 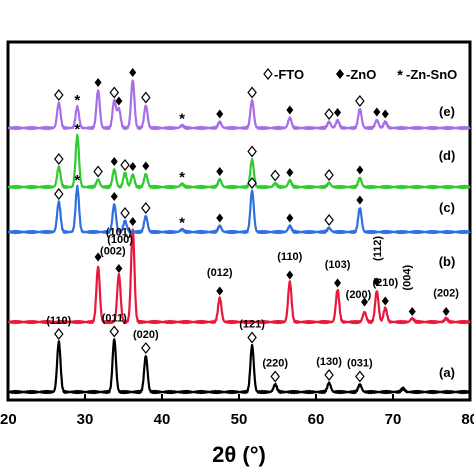 What do you see at coordinates (407, 277) in the screenshot?
I see `hkl-label: (004)` at bounding box center [407, 277].